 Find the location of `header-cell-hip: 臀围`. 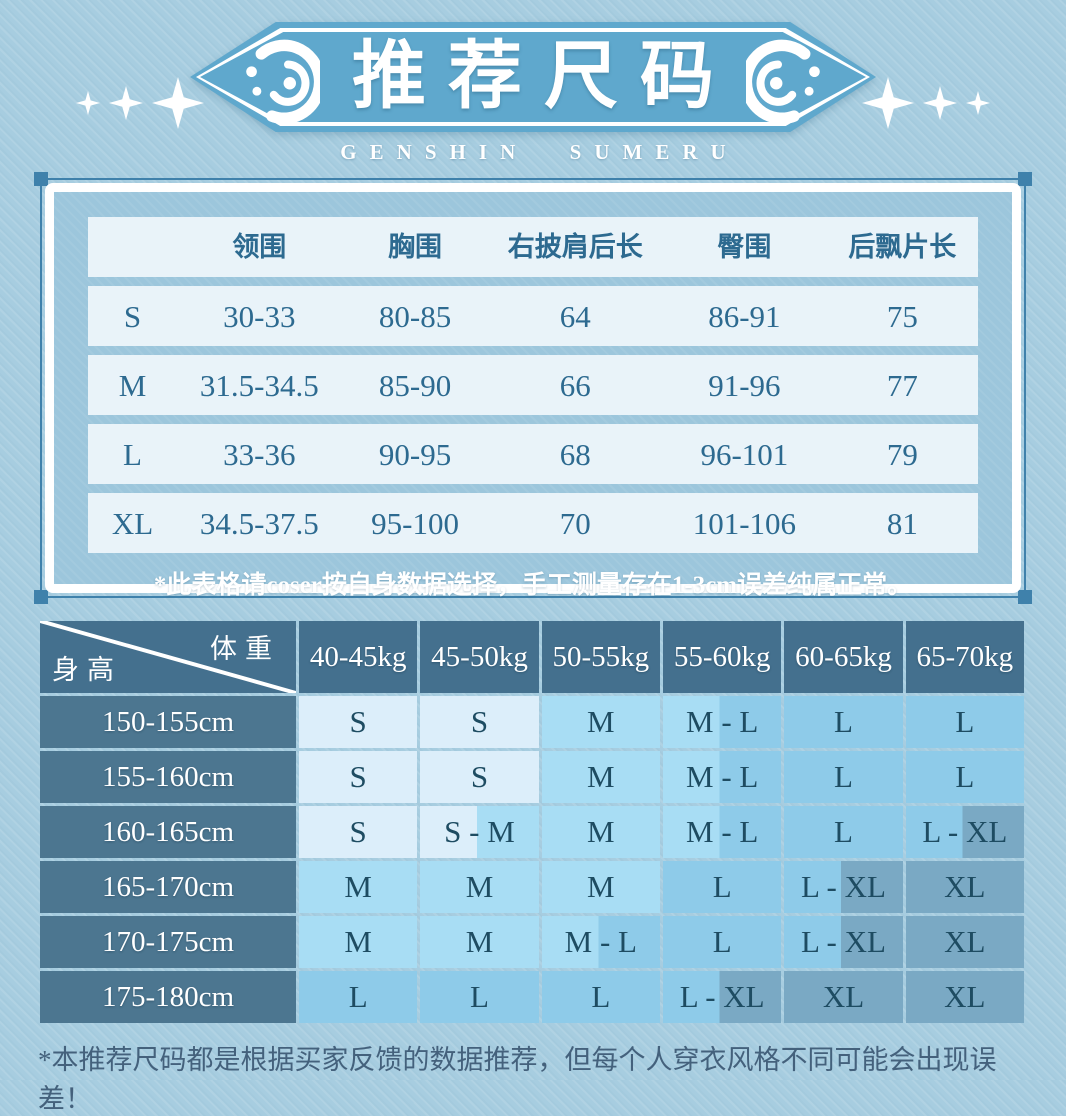

header-cell-hip: 臀围 is located at coordinates (744, 246).